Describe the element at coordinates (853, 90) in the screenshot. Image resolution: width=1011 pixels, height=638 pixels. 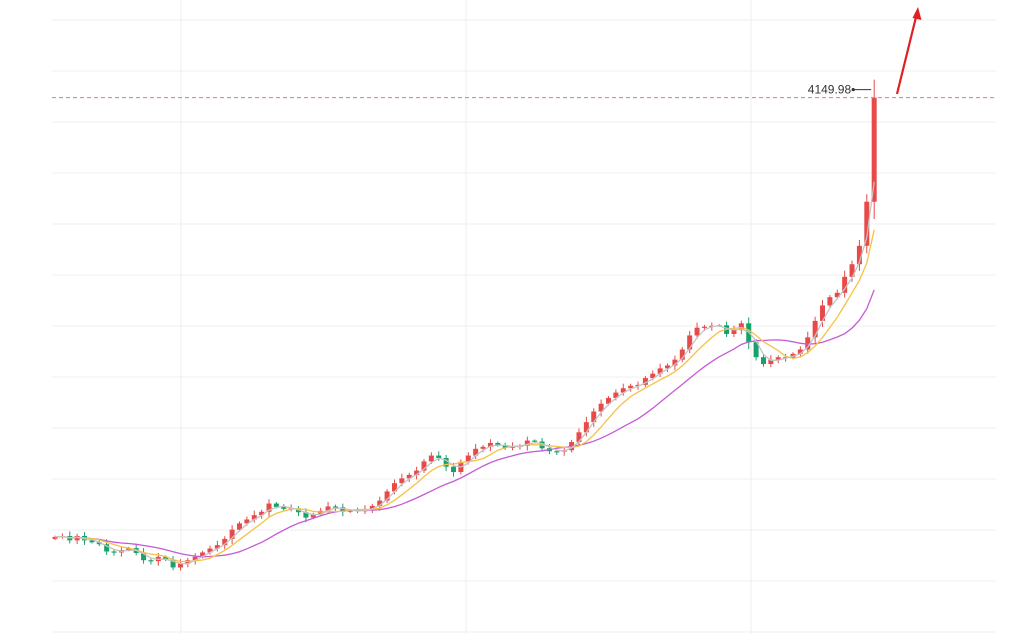
I see `price-label-dot` at that location.